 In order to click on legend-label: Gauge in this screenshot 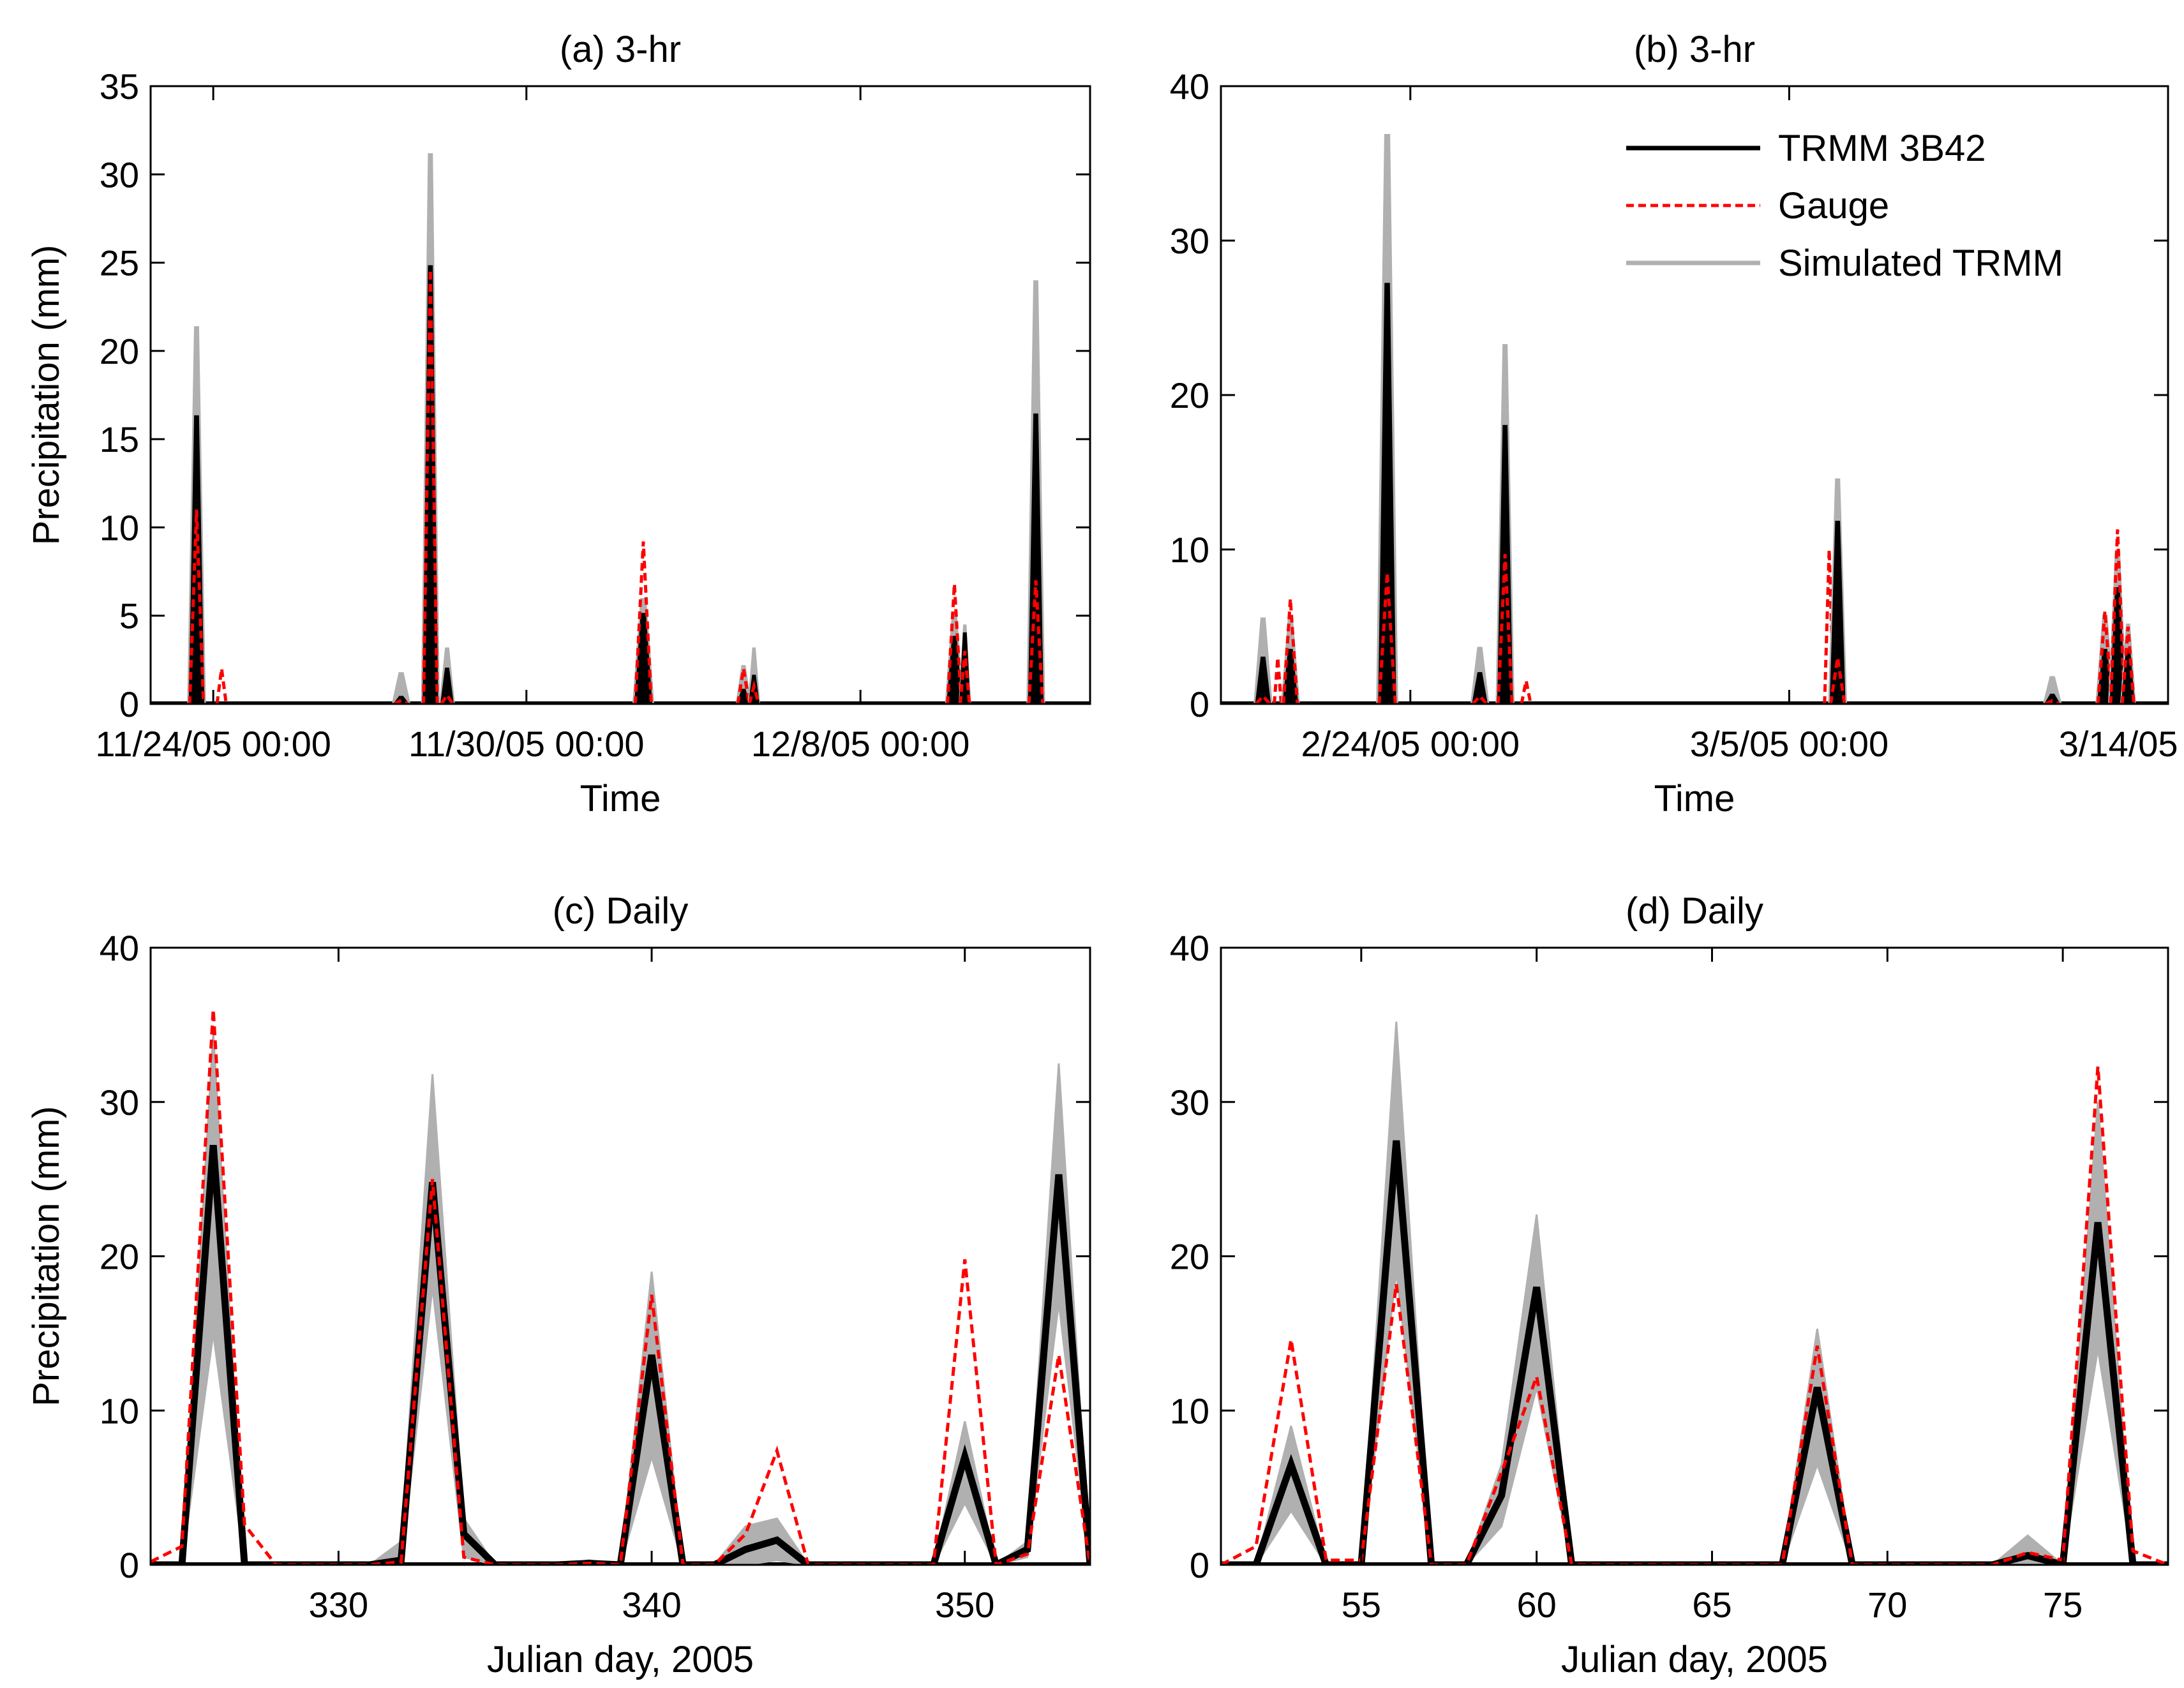, I will do `click(1833, 206)`.